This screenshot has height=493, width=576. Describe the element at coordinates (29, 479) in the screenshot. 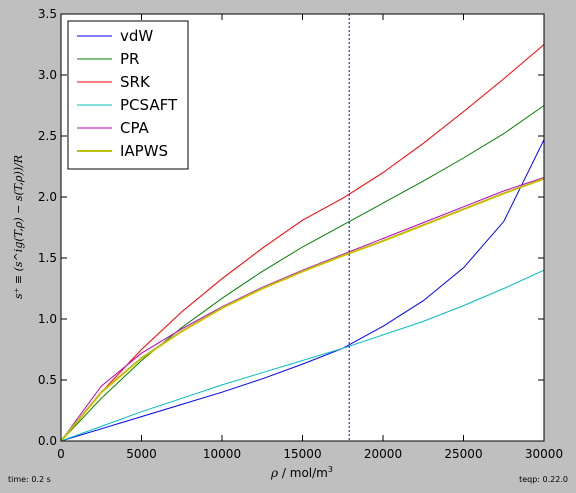

I see `footer-time-label: time: 0.2 s` at that location.